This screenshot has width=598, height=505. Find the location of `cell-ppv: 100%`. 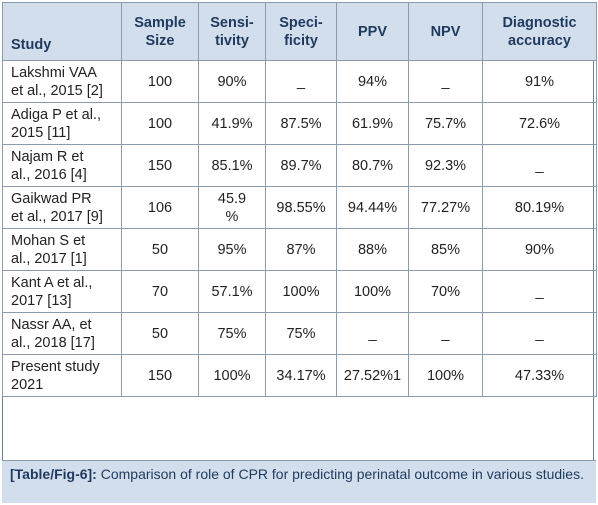

cell-ppv: 100% is located at coordinates (372, 291).